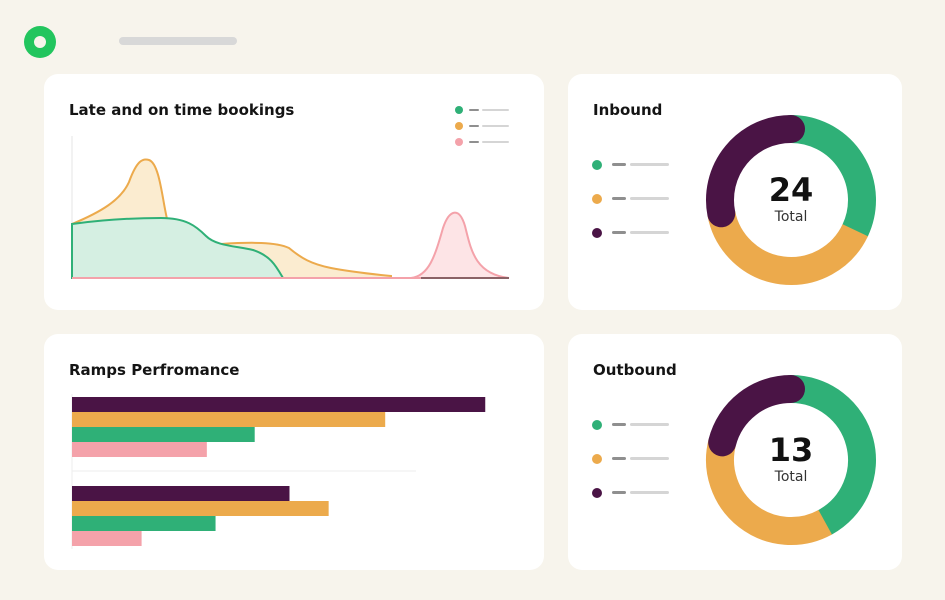  I want to click on outbound-total-value: 13, so click(791, 450).